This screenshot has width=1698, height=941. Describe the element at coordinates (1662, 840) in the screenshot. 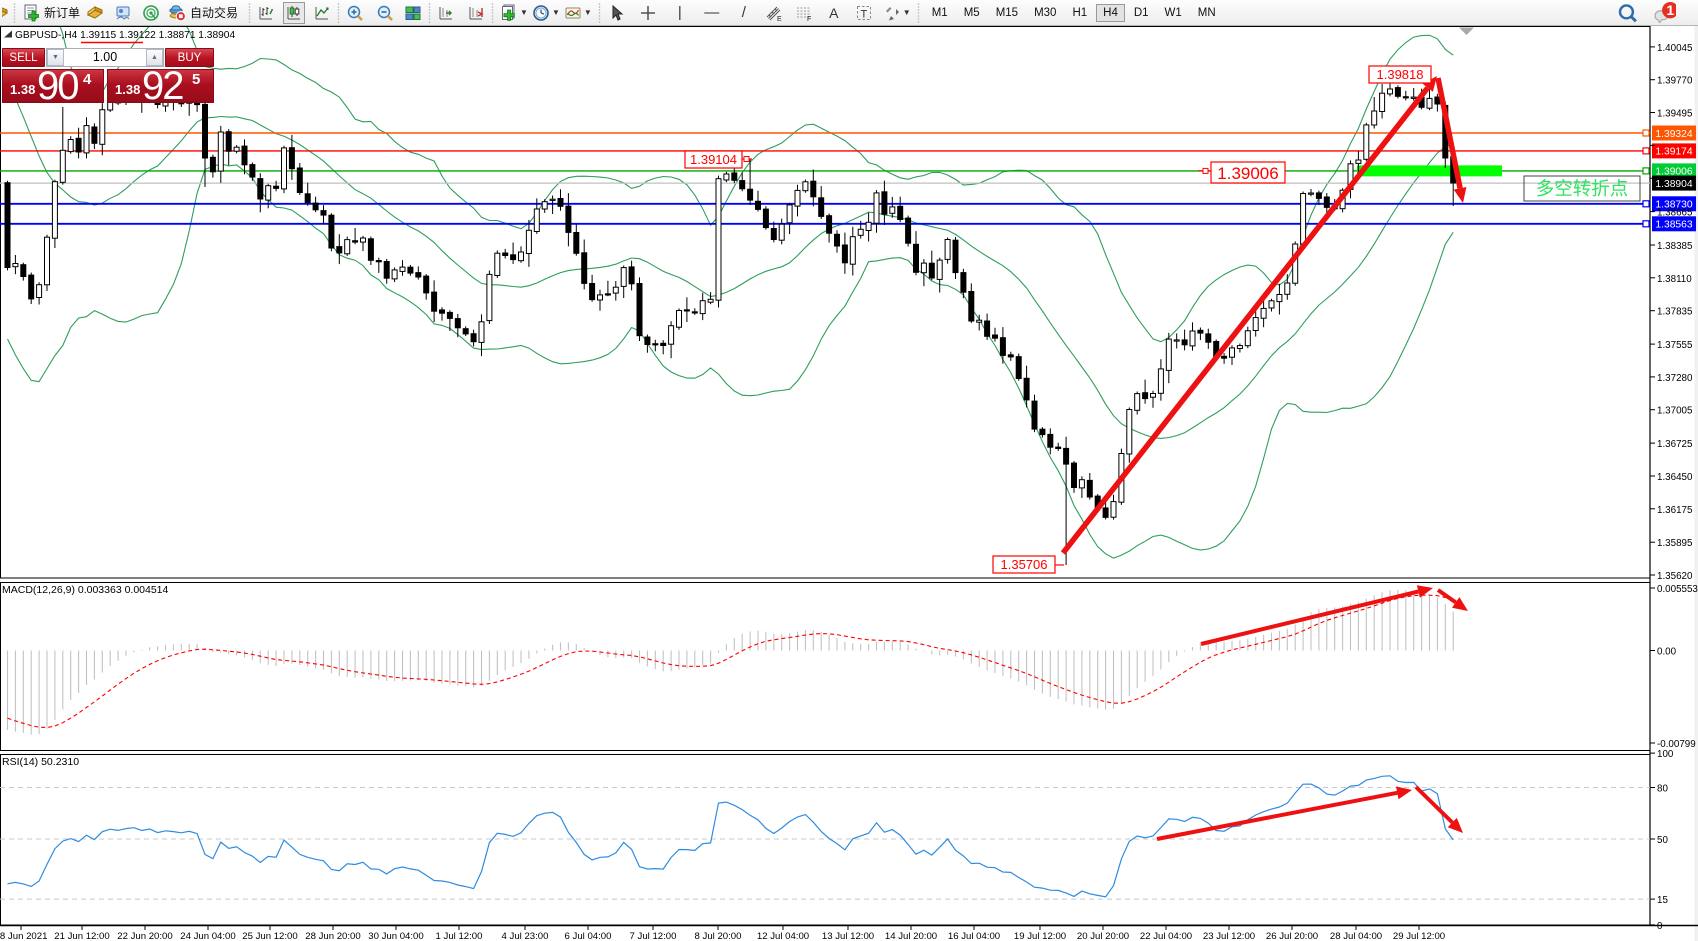

I see `svg-text: 50` at that location.